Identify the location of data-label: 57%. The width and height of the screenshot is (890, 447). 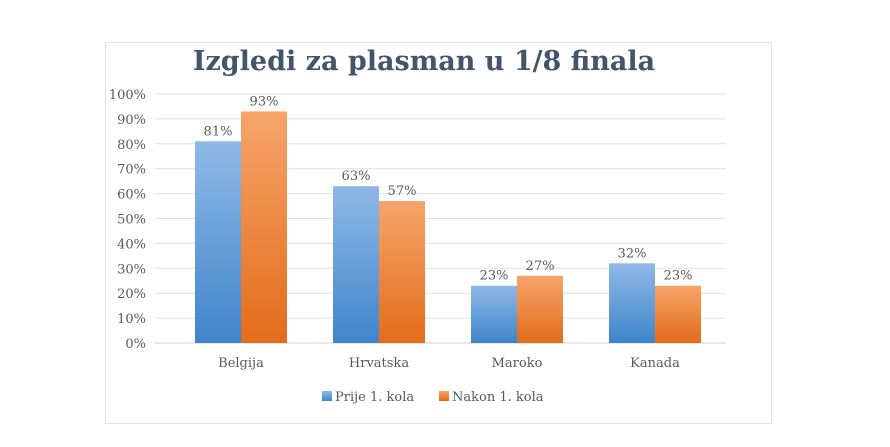
(402, 191).